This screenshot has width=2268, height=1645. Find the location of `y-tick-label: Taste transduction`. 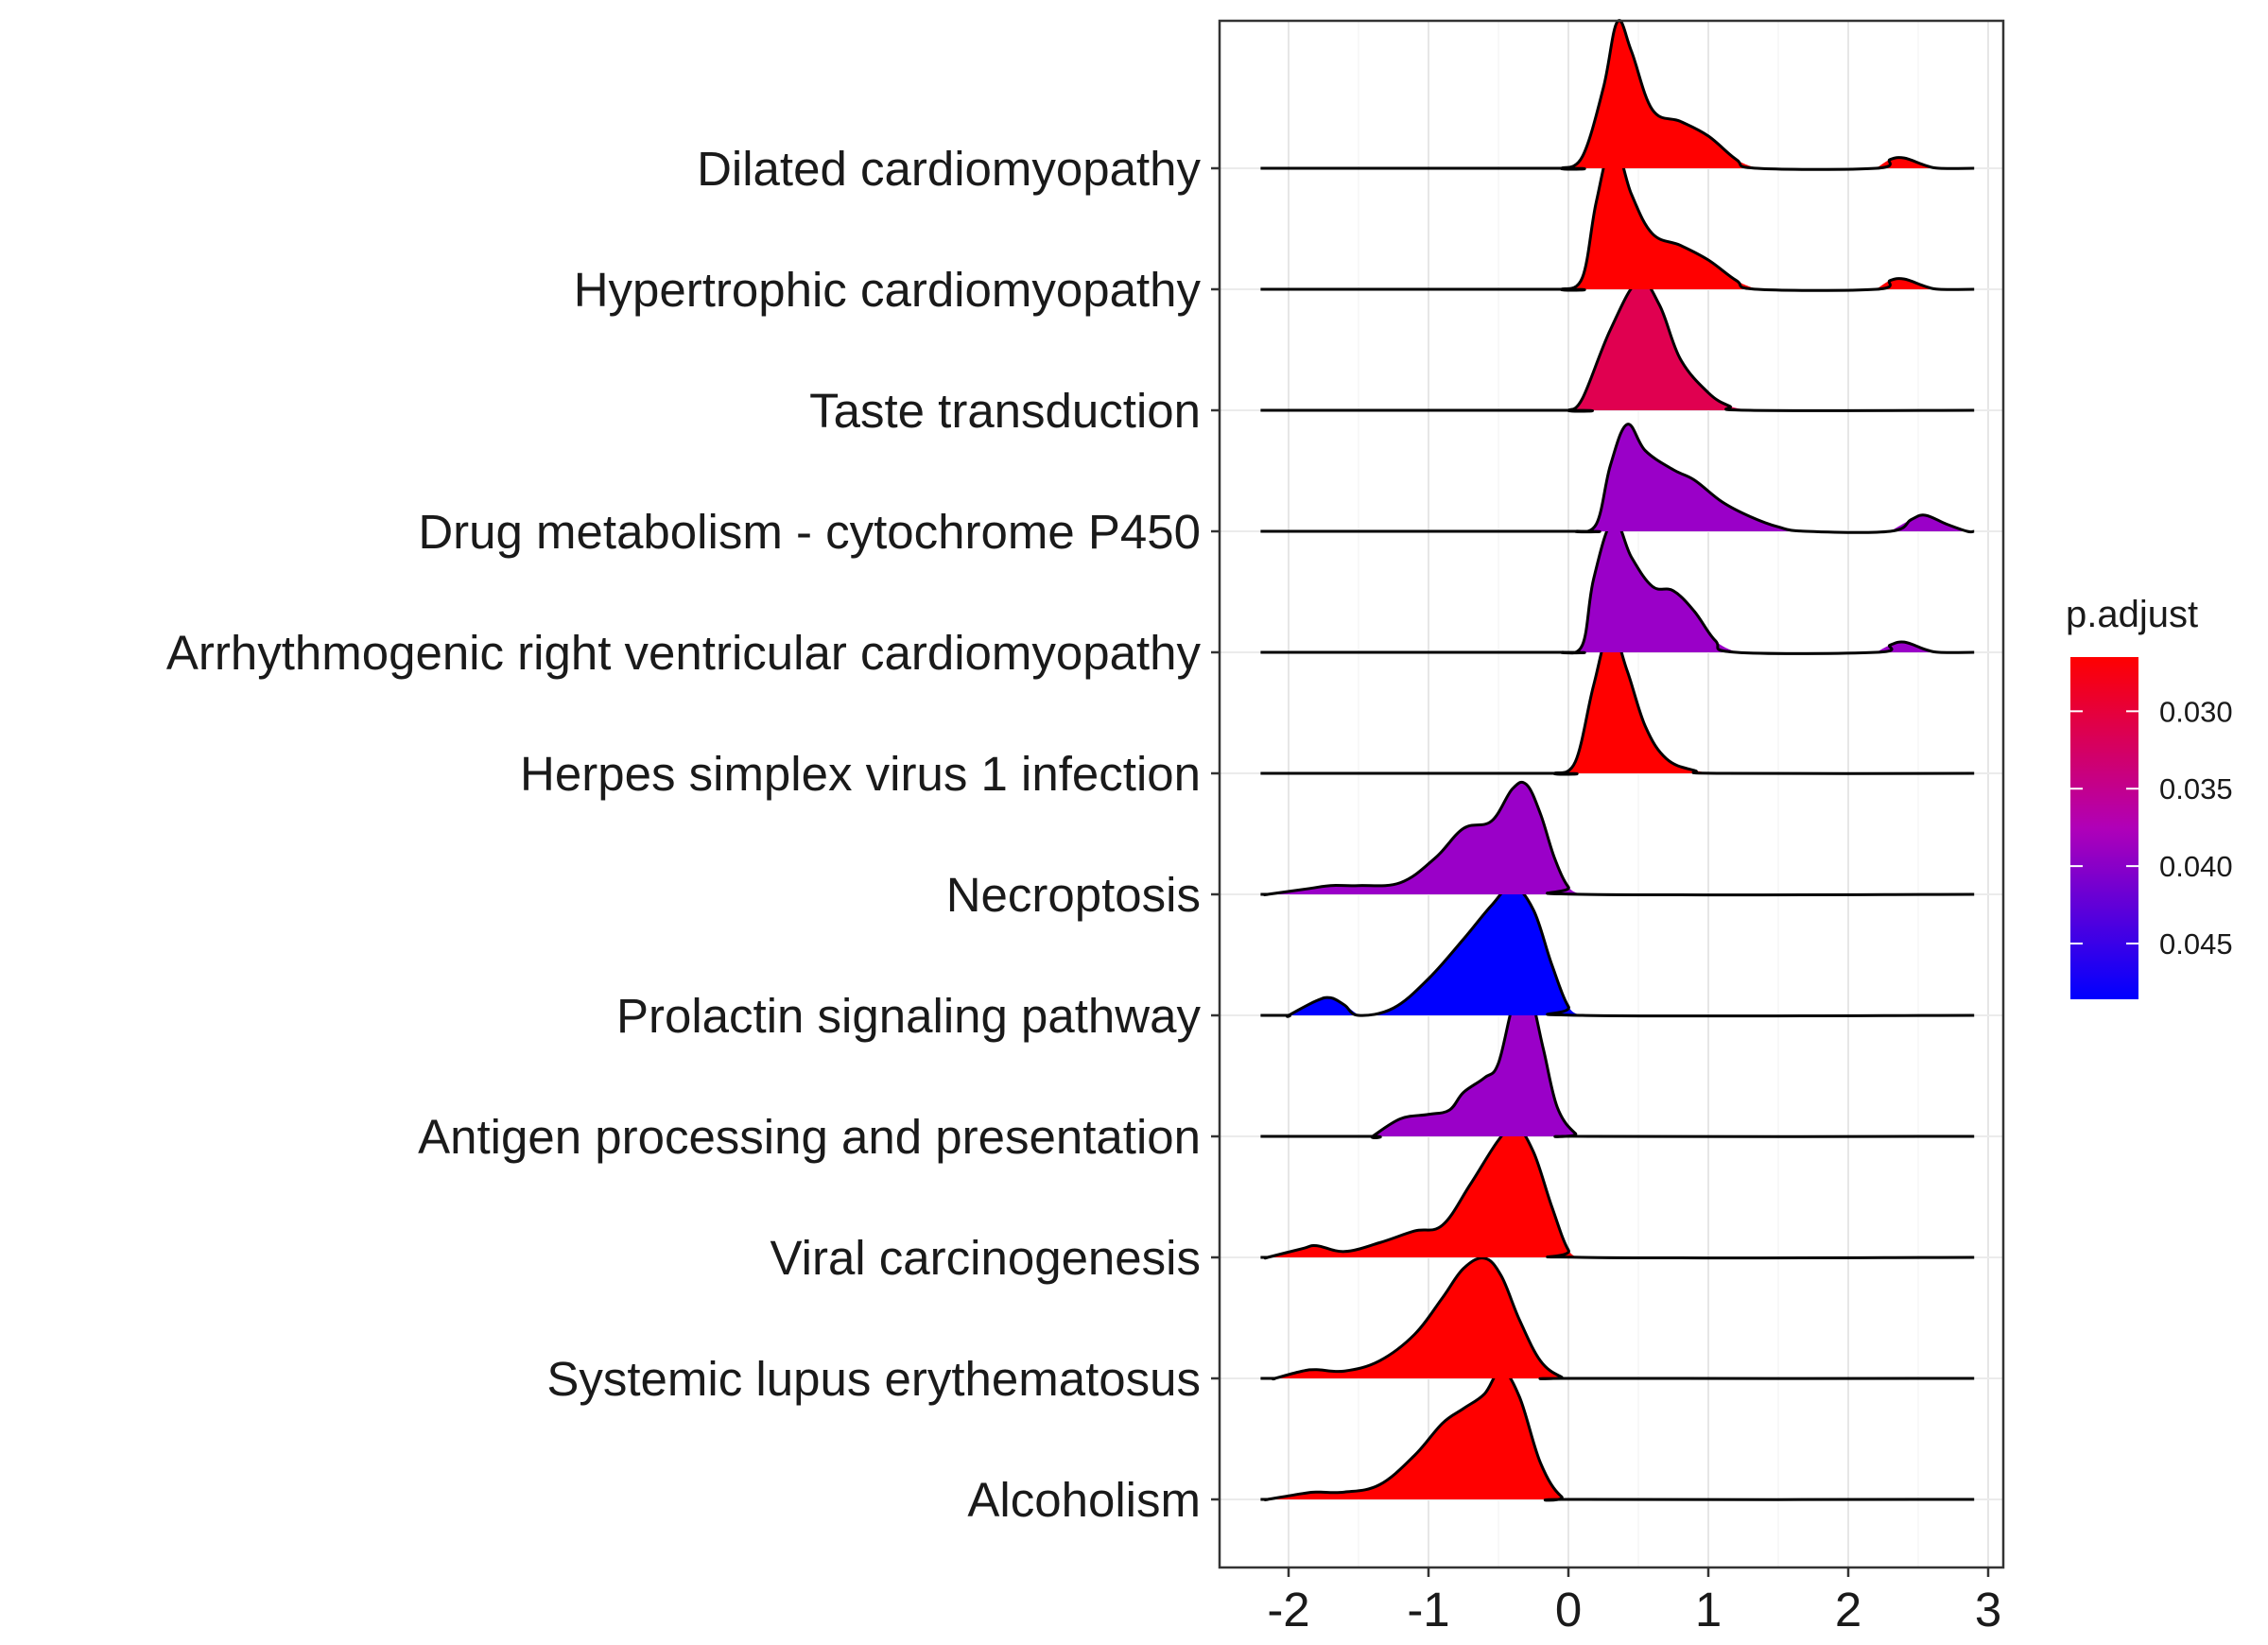

y-tick-label: Taste transduction is located at coordinates (1005, 411).